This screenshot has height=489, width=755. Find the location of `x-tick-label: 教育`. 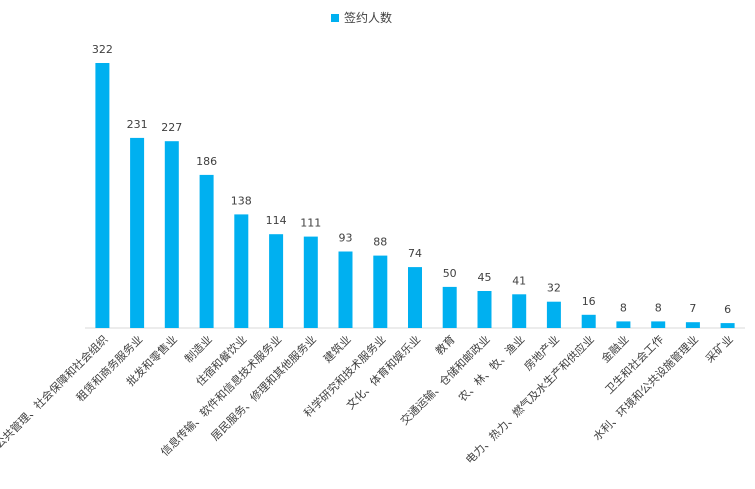

x-tick-label: 教育 is located at coordinates (444, 344).